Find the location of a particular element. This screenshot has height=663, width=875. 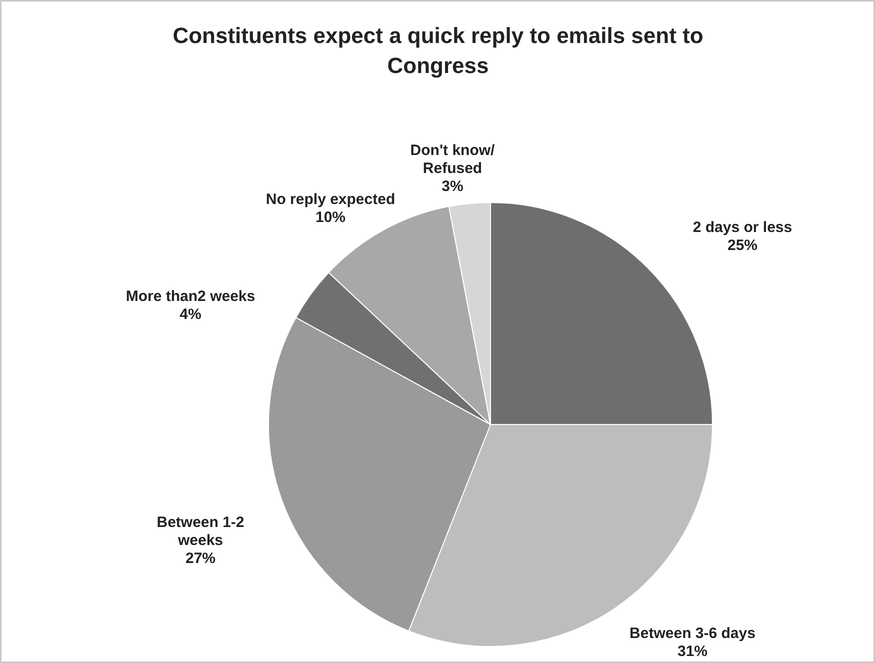

data-label: 27% is located at coordinates (200, 558).